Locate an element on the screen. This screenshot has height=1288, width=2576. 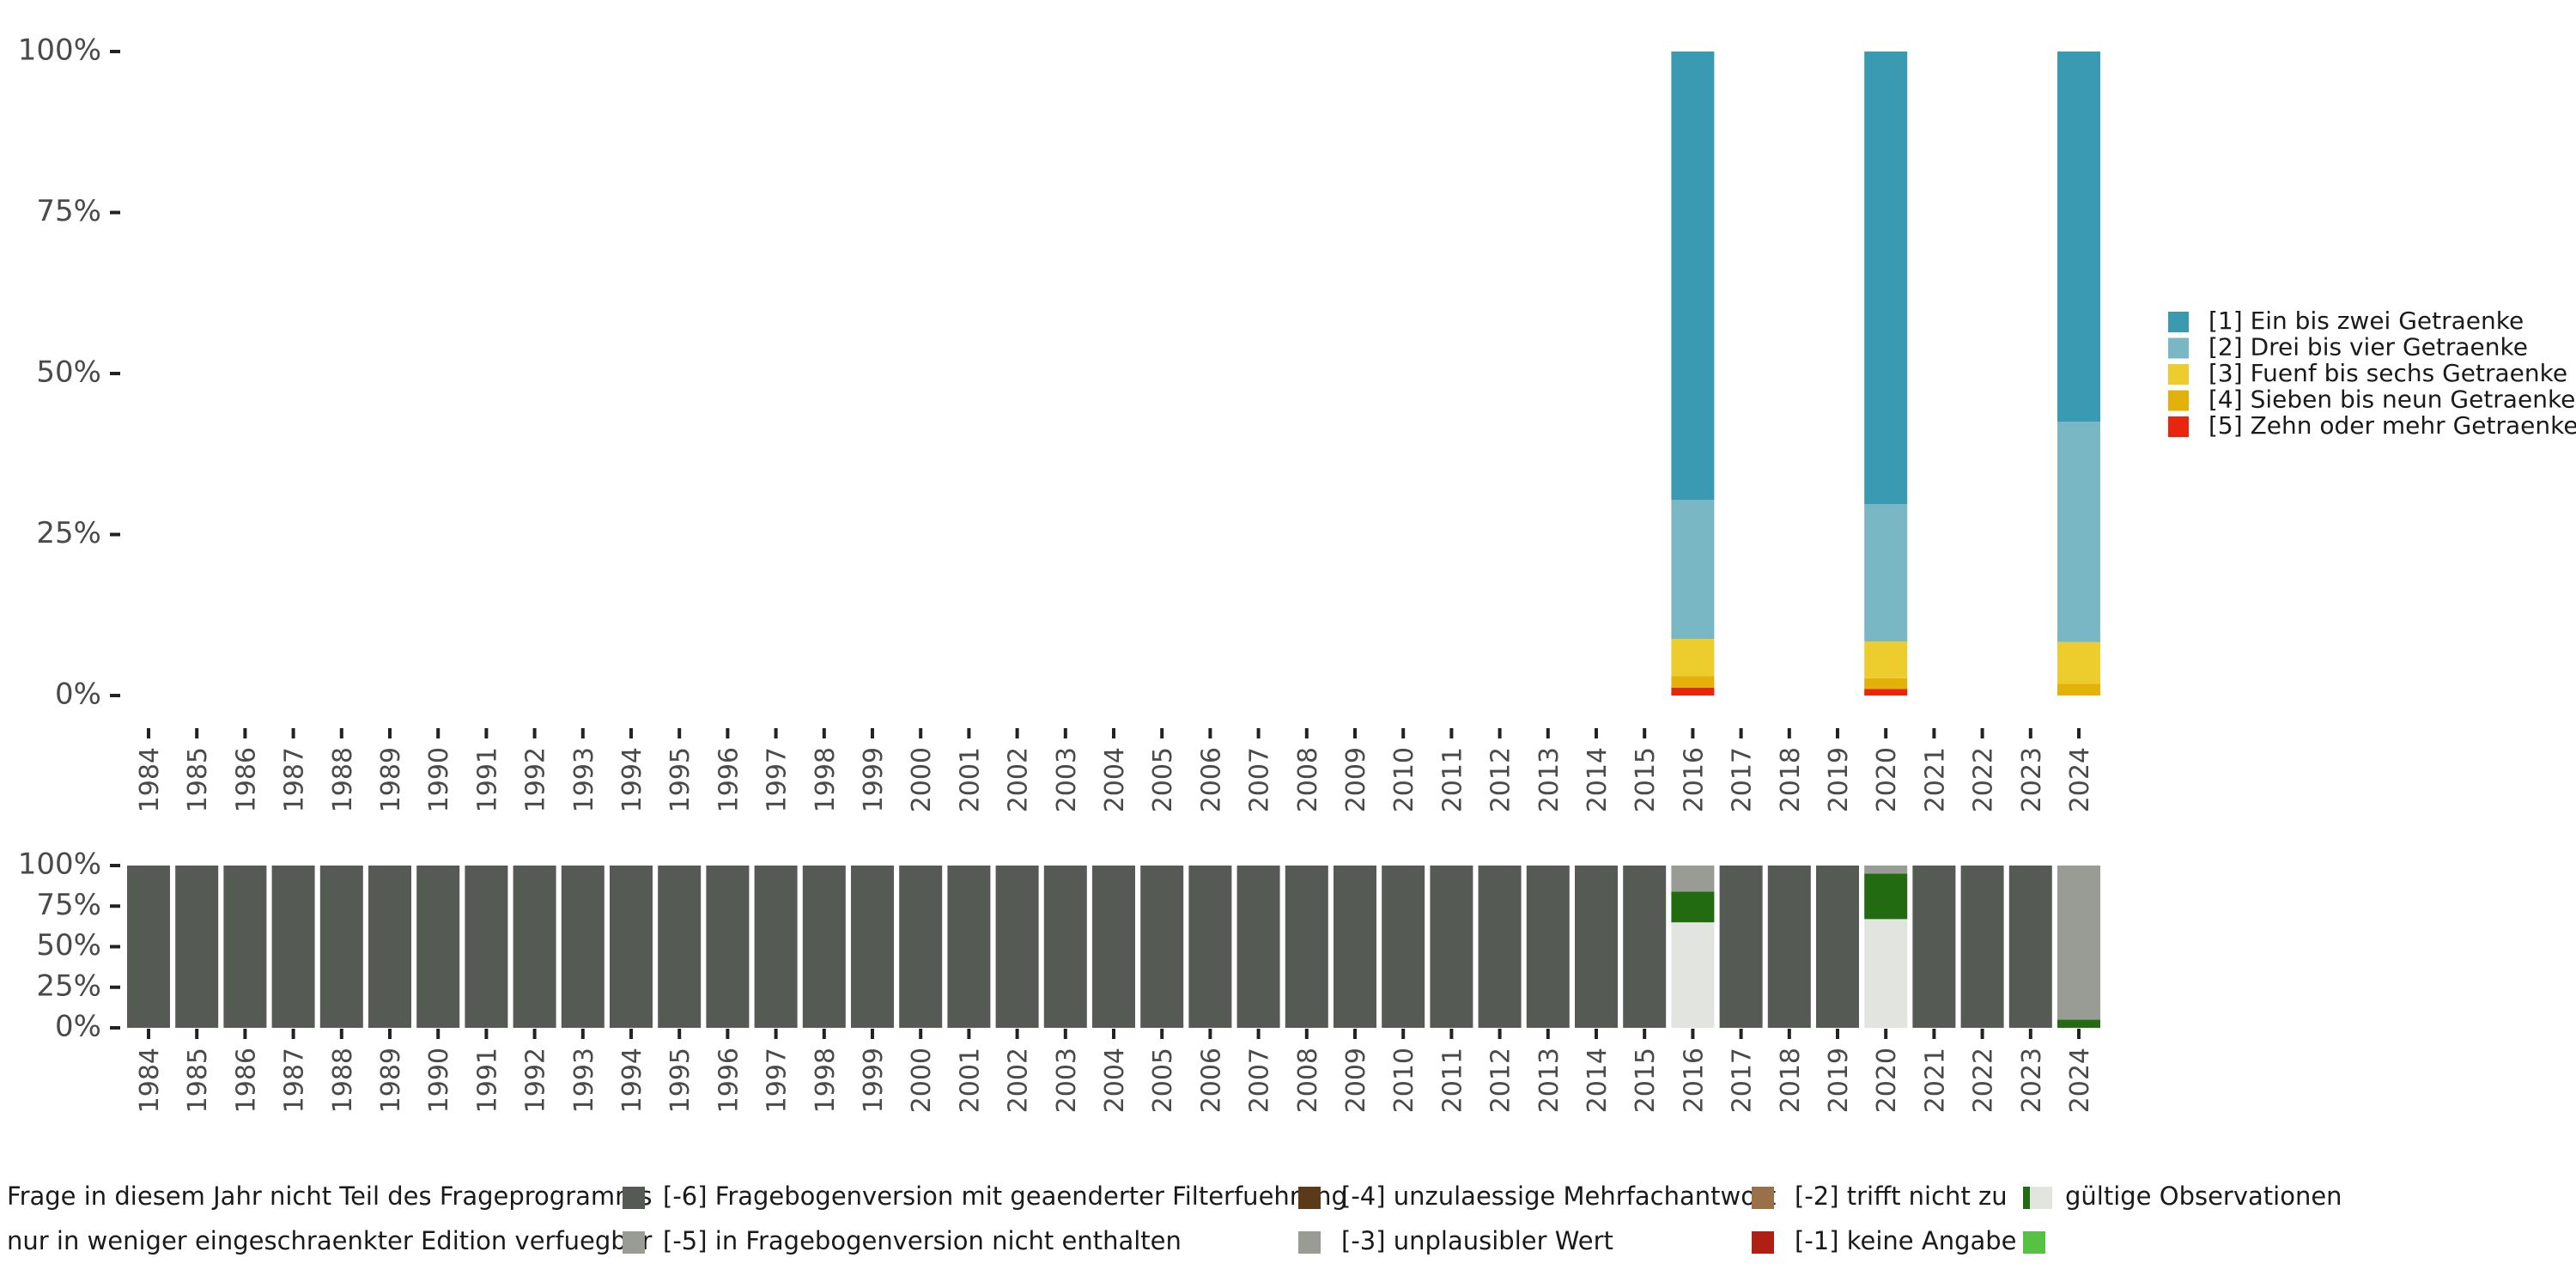
top-x-tick-label: 1992 is located at coordinates (536, 779).